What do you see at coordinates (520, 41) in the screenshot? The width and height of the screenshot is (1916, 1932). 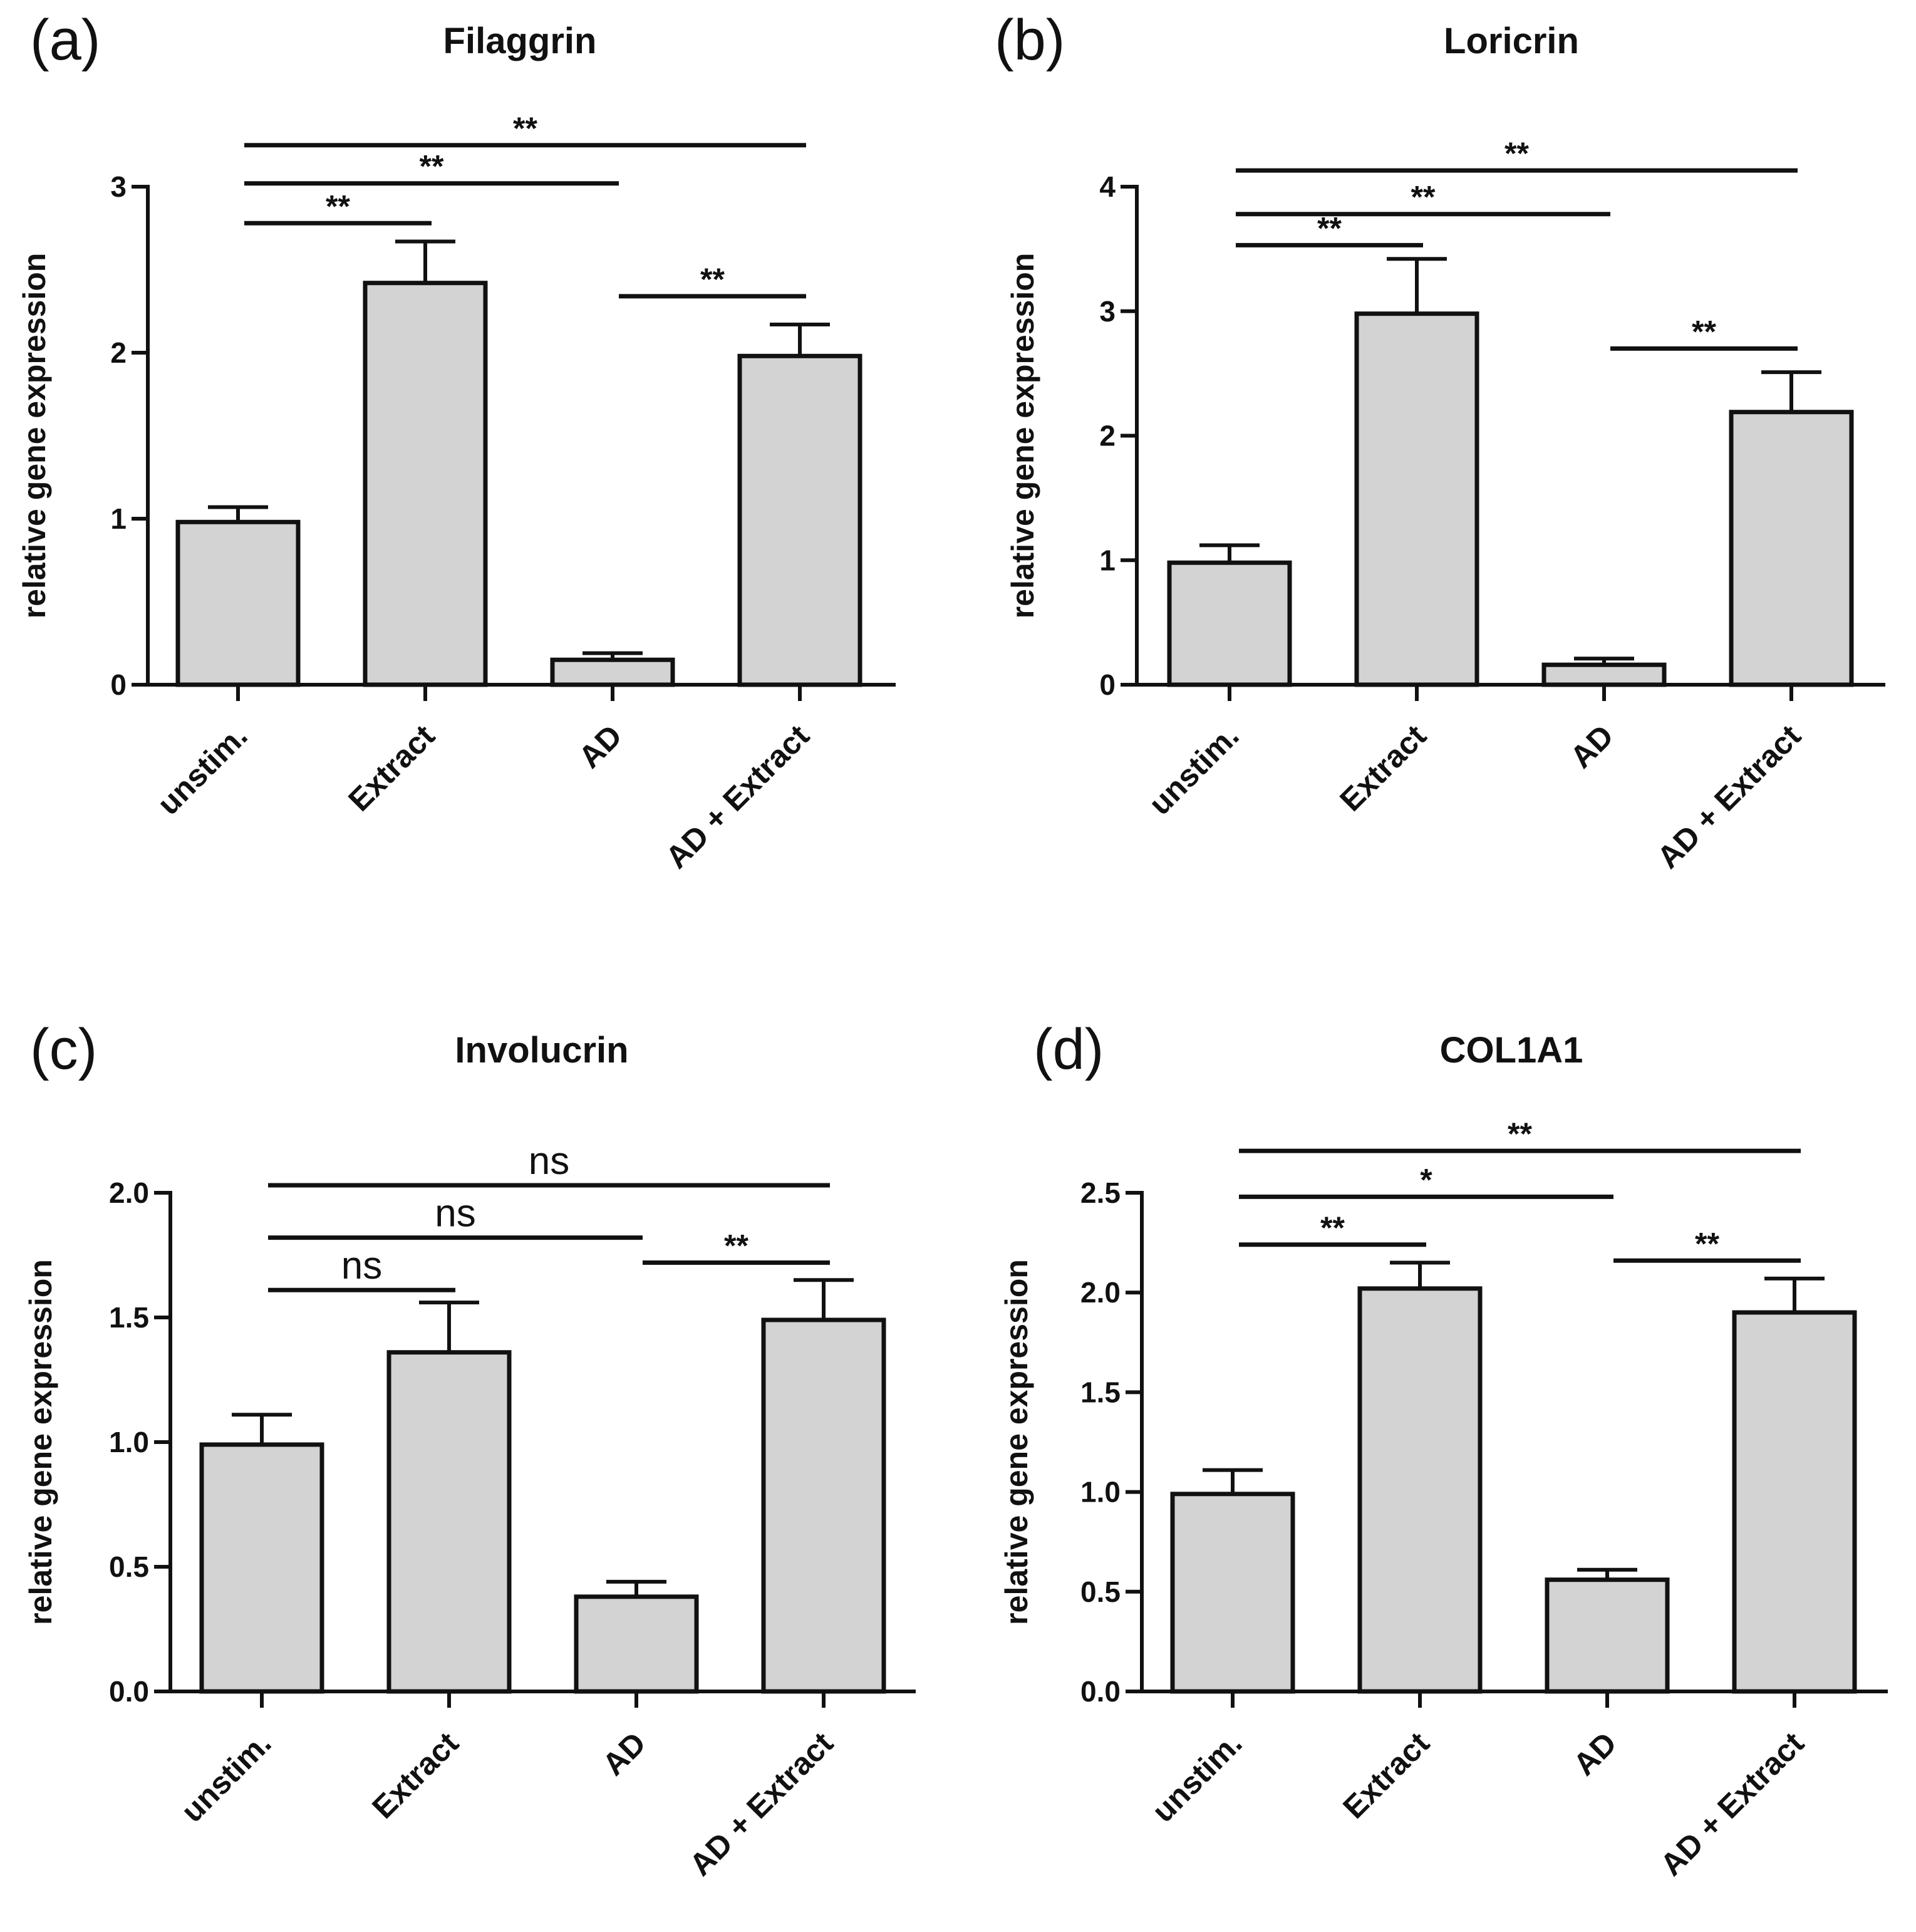 I see `chart-title: Filaggrin` at bounding box center [520, 41].